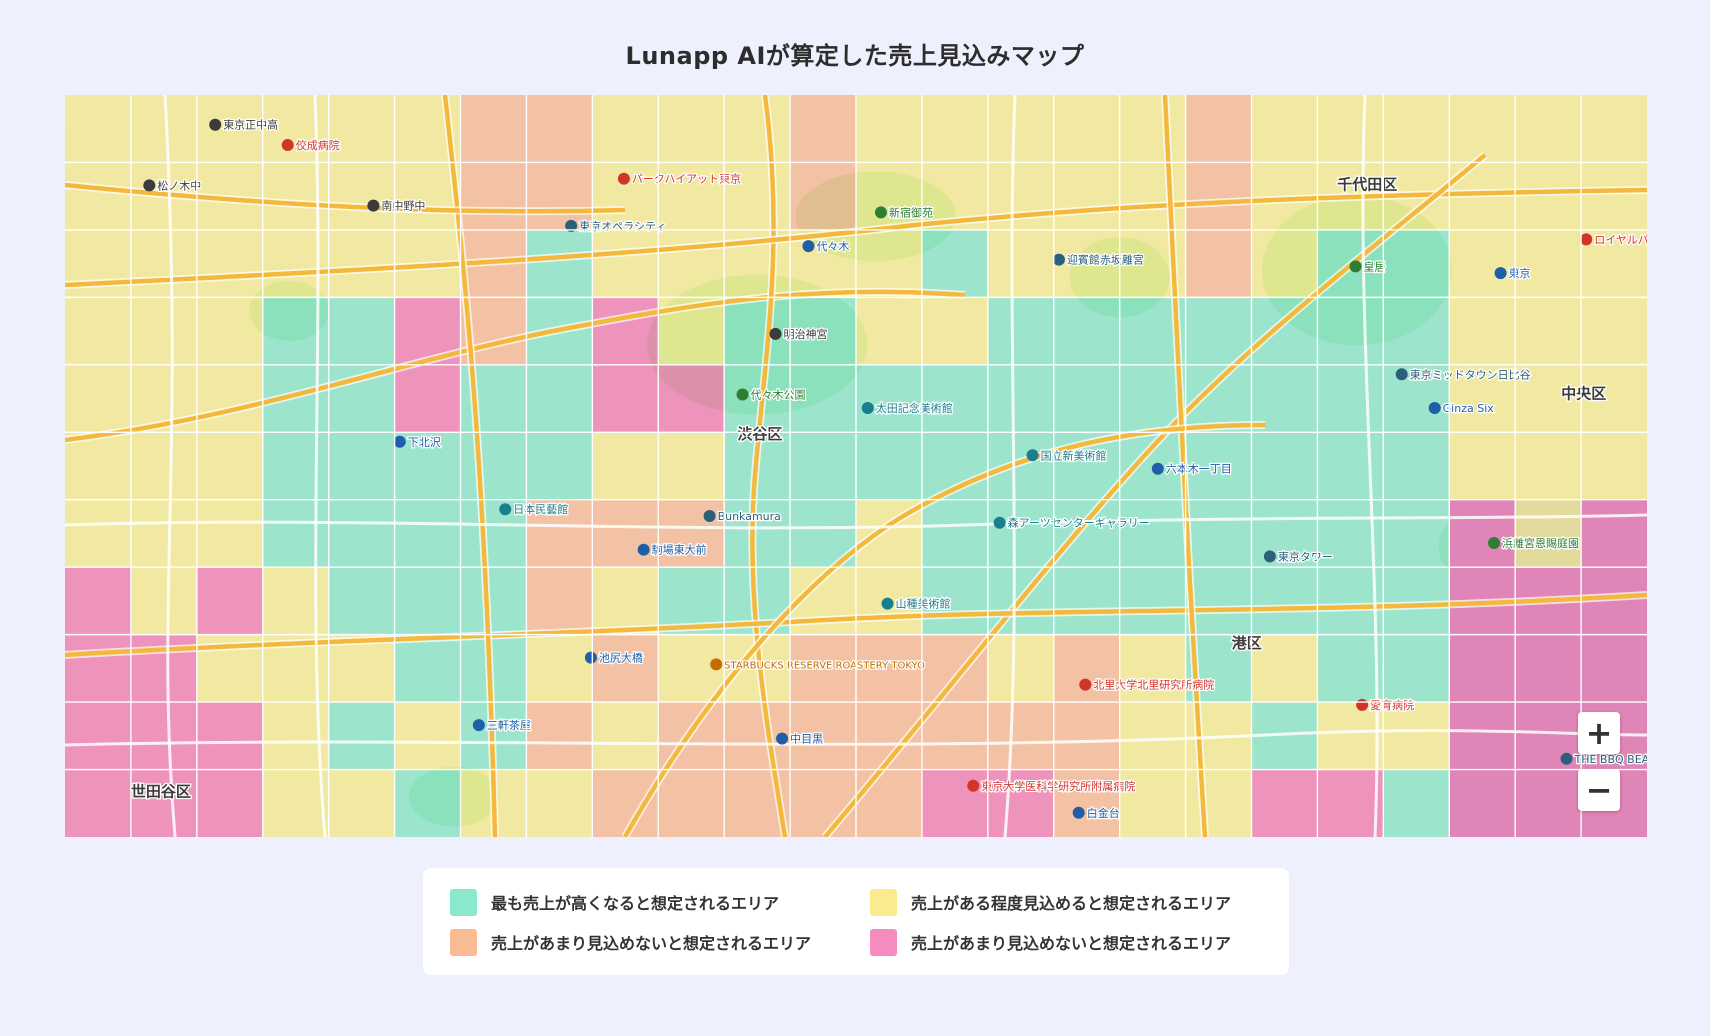 The image size is (1710, 1036). What do you see at coordinates (505, 509) in the screenshot?
I see `museum-icon` at bounding box center [505, 509].